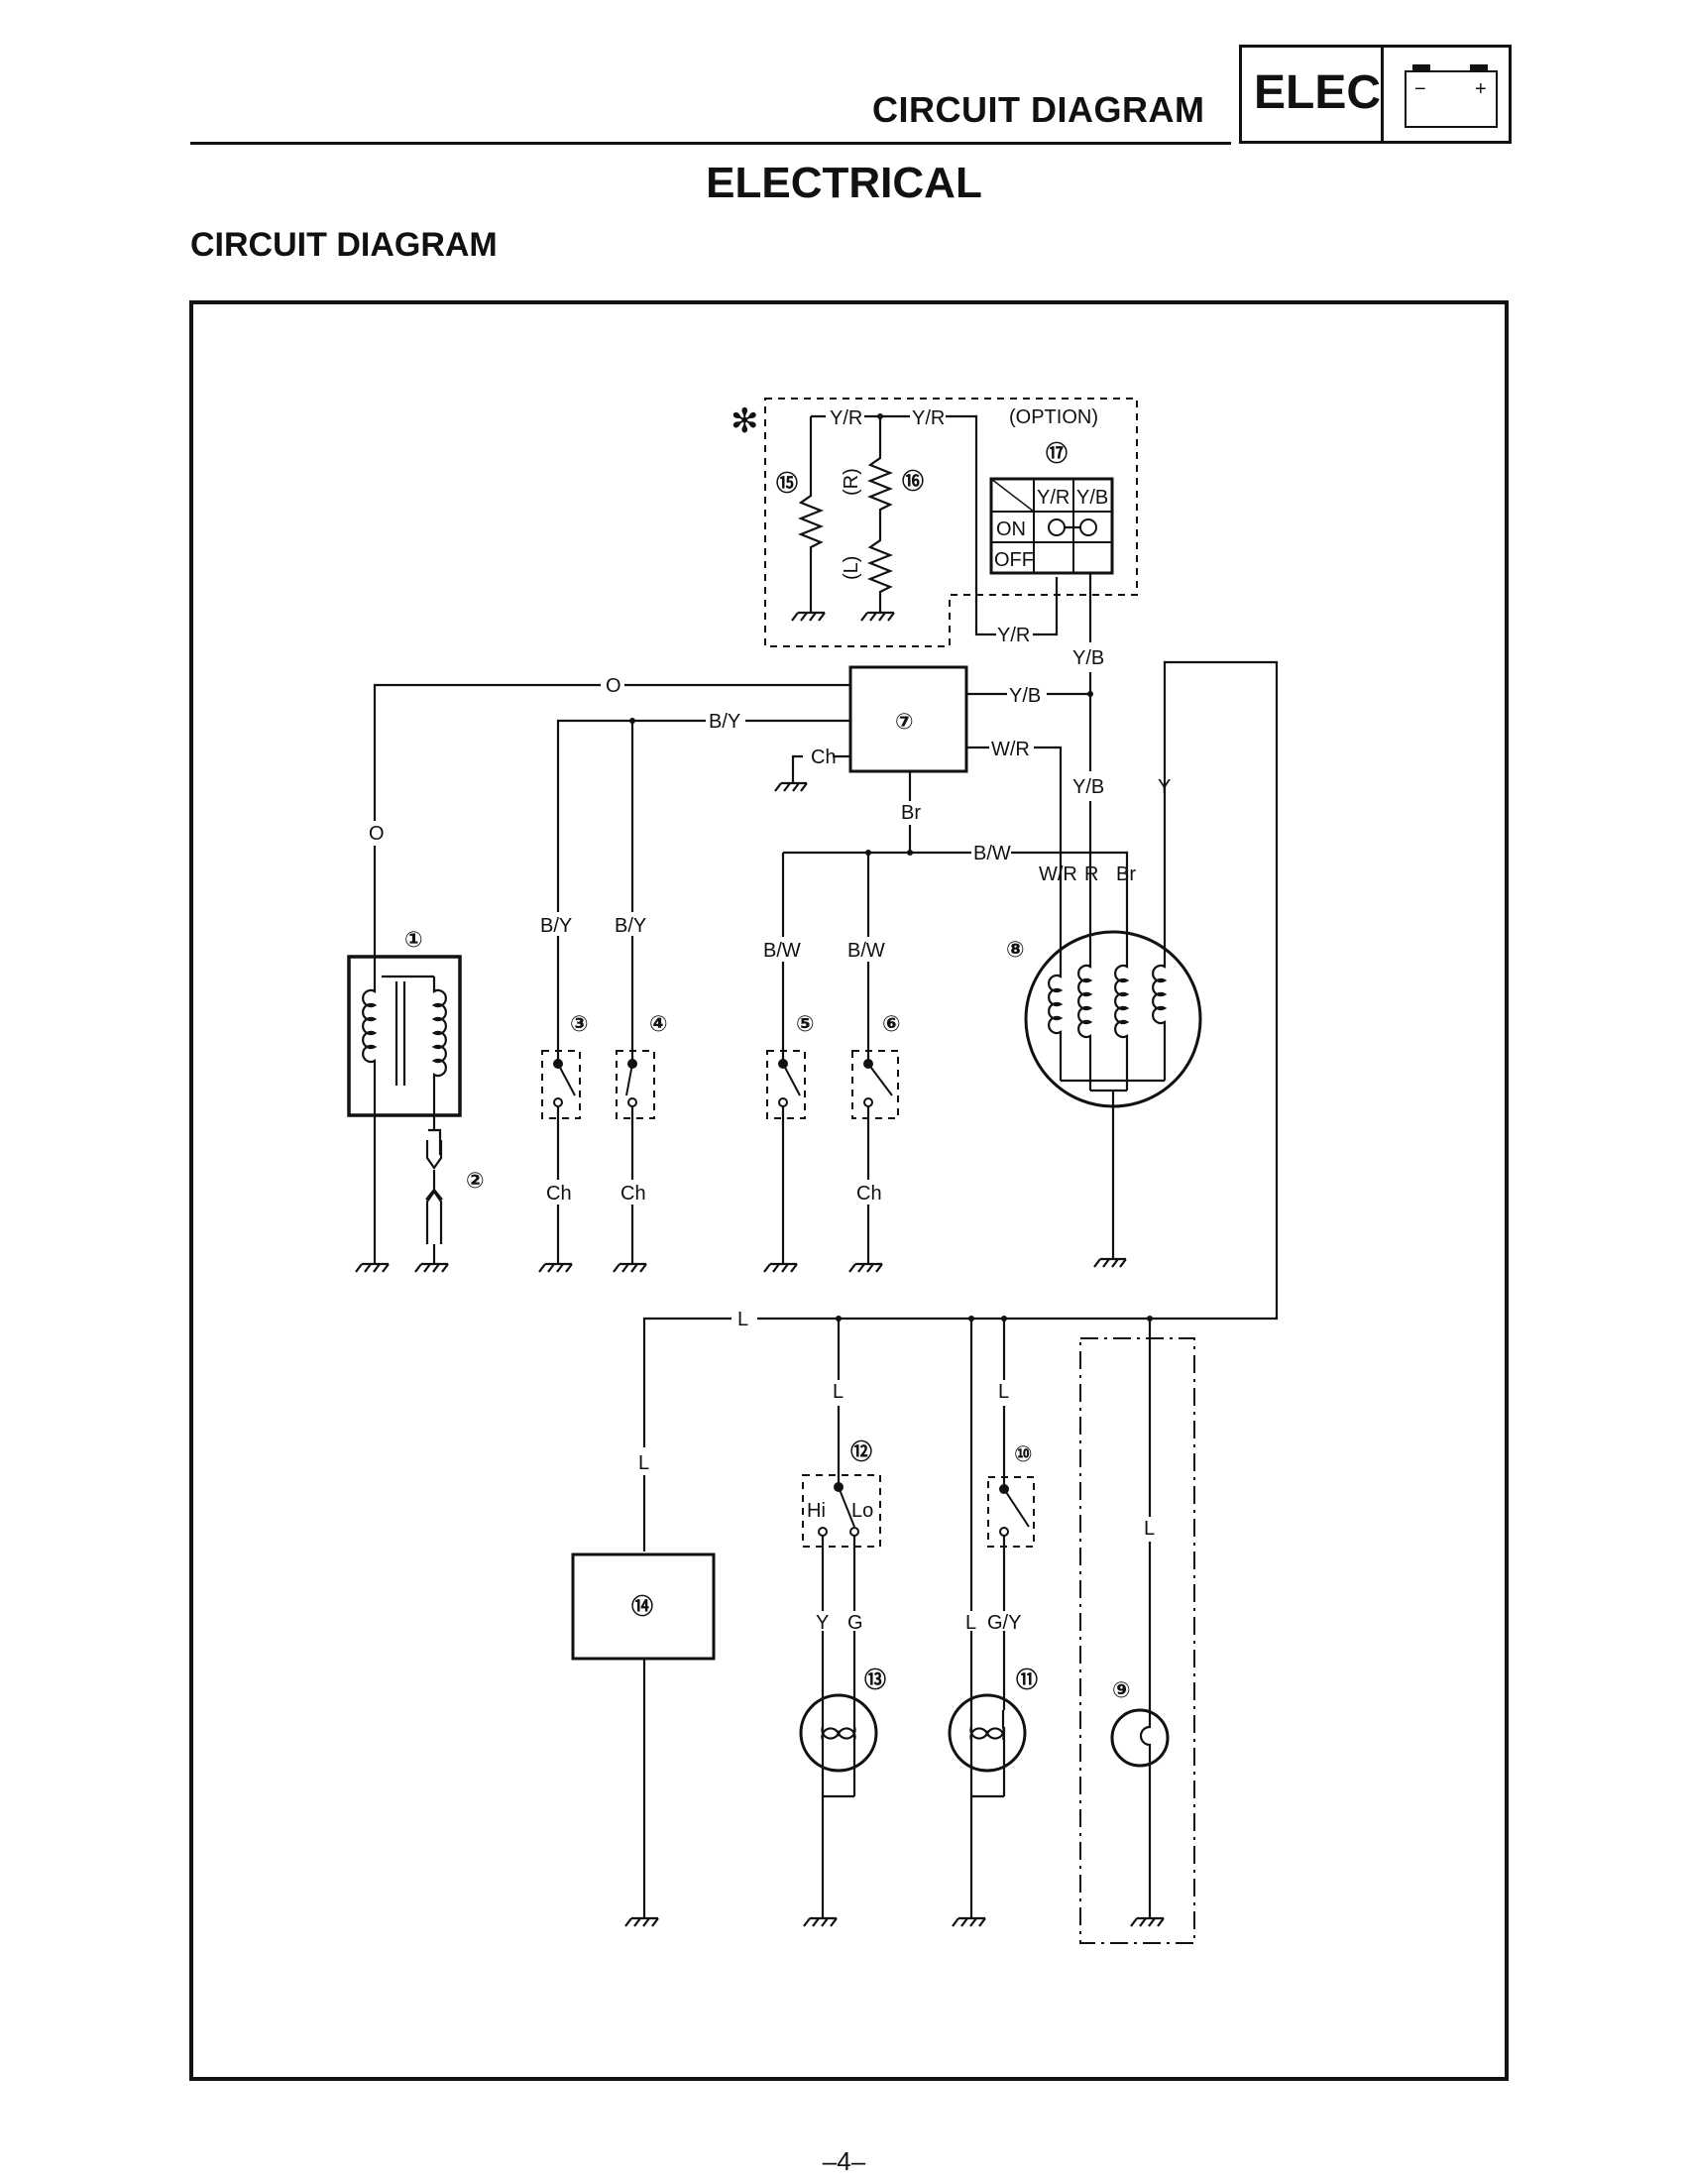  I want to click on label-wr-2: W/R, so click(1058, 874).